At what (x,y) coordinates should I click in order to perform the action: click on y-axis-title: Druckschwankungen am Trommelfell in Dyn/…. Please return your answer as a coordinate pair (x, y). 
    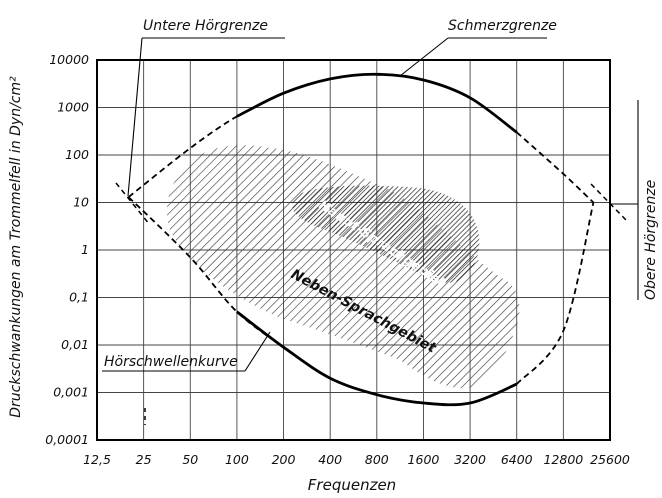
    Looking at the image, I should click on (16, 247).